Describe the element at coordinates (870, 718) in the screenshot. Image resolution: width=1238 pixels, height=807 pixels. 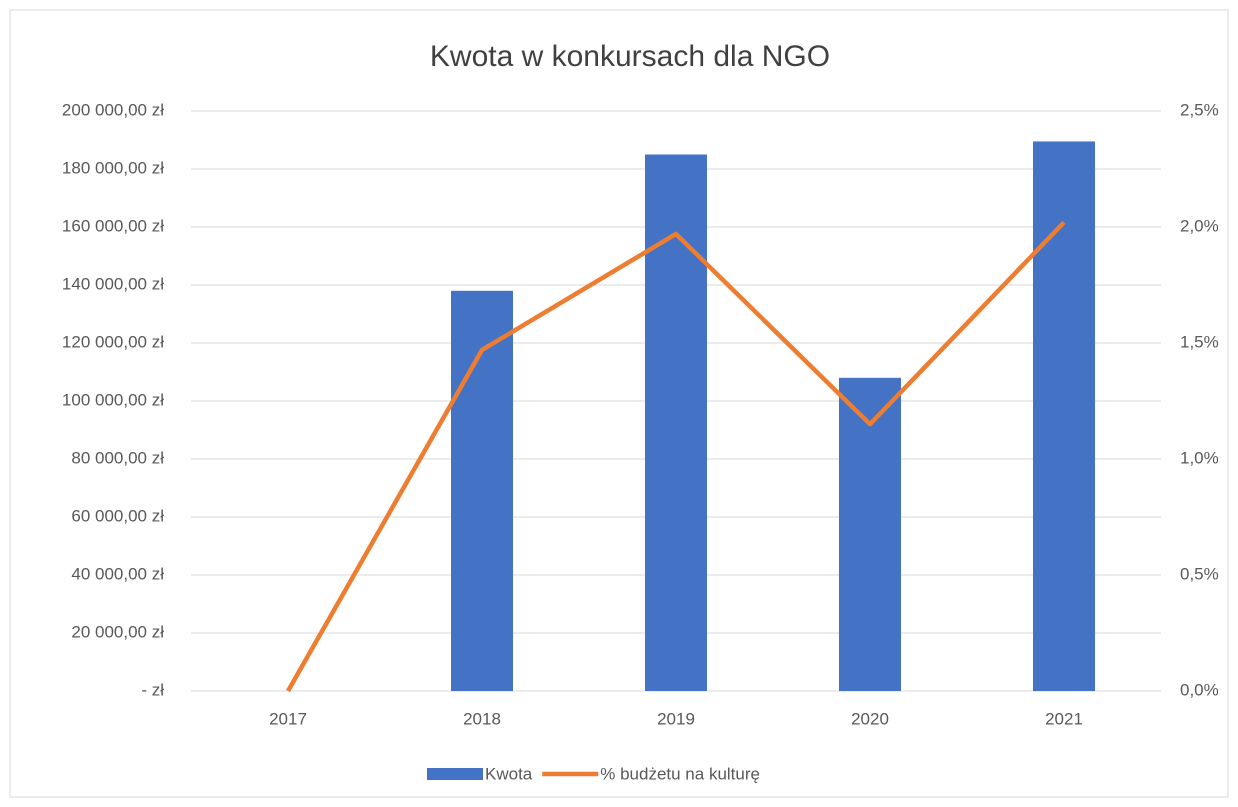
I see `x-tick-label: 2020` at that location.